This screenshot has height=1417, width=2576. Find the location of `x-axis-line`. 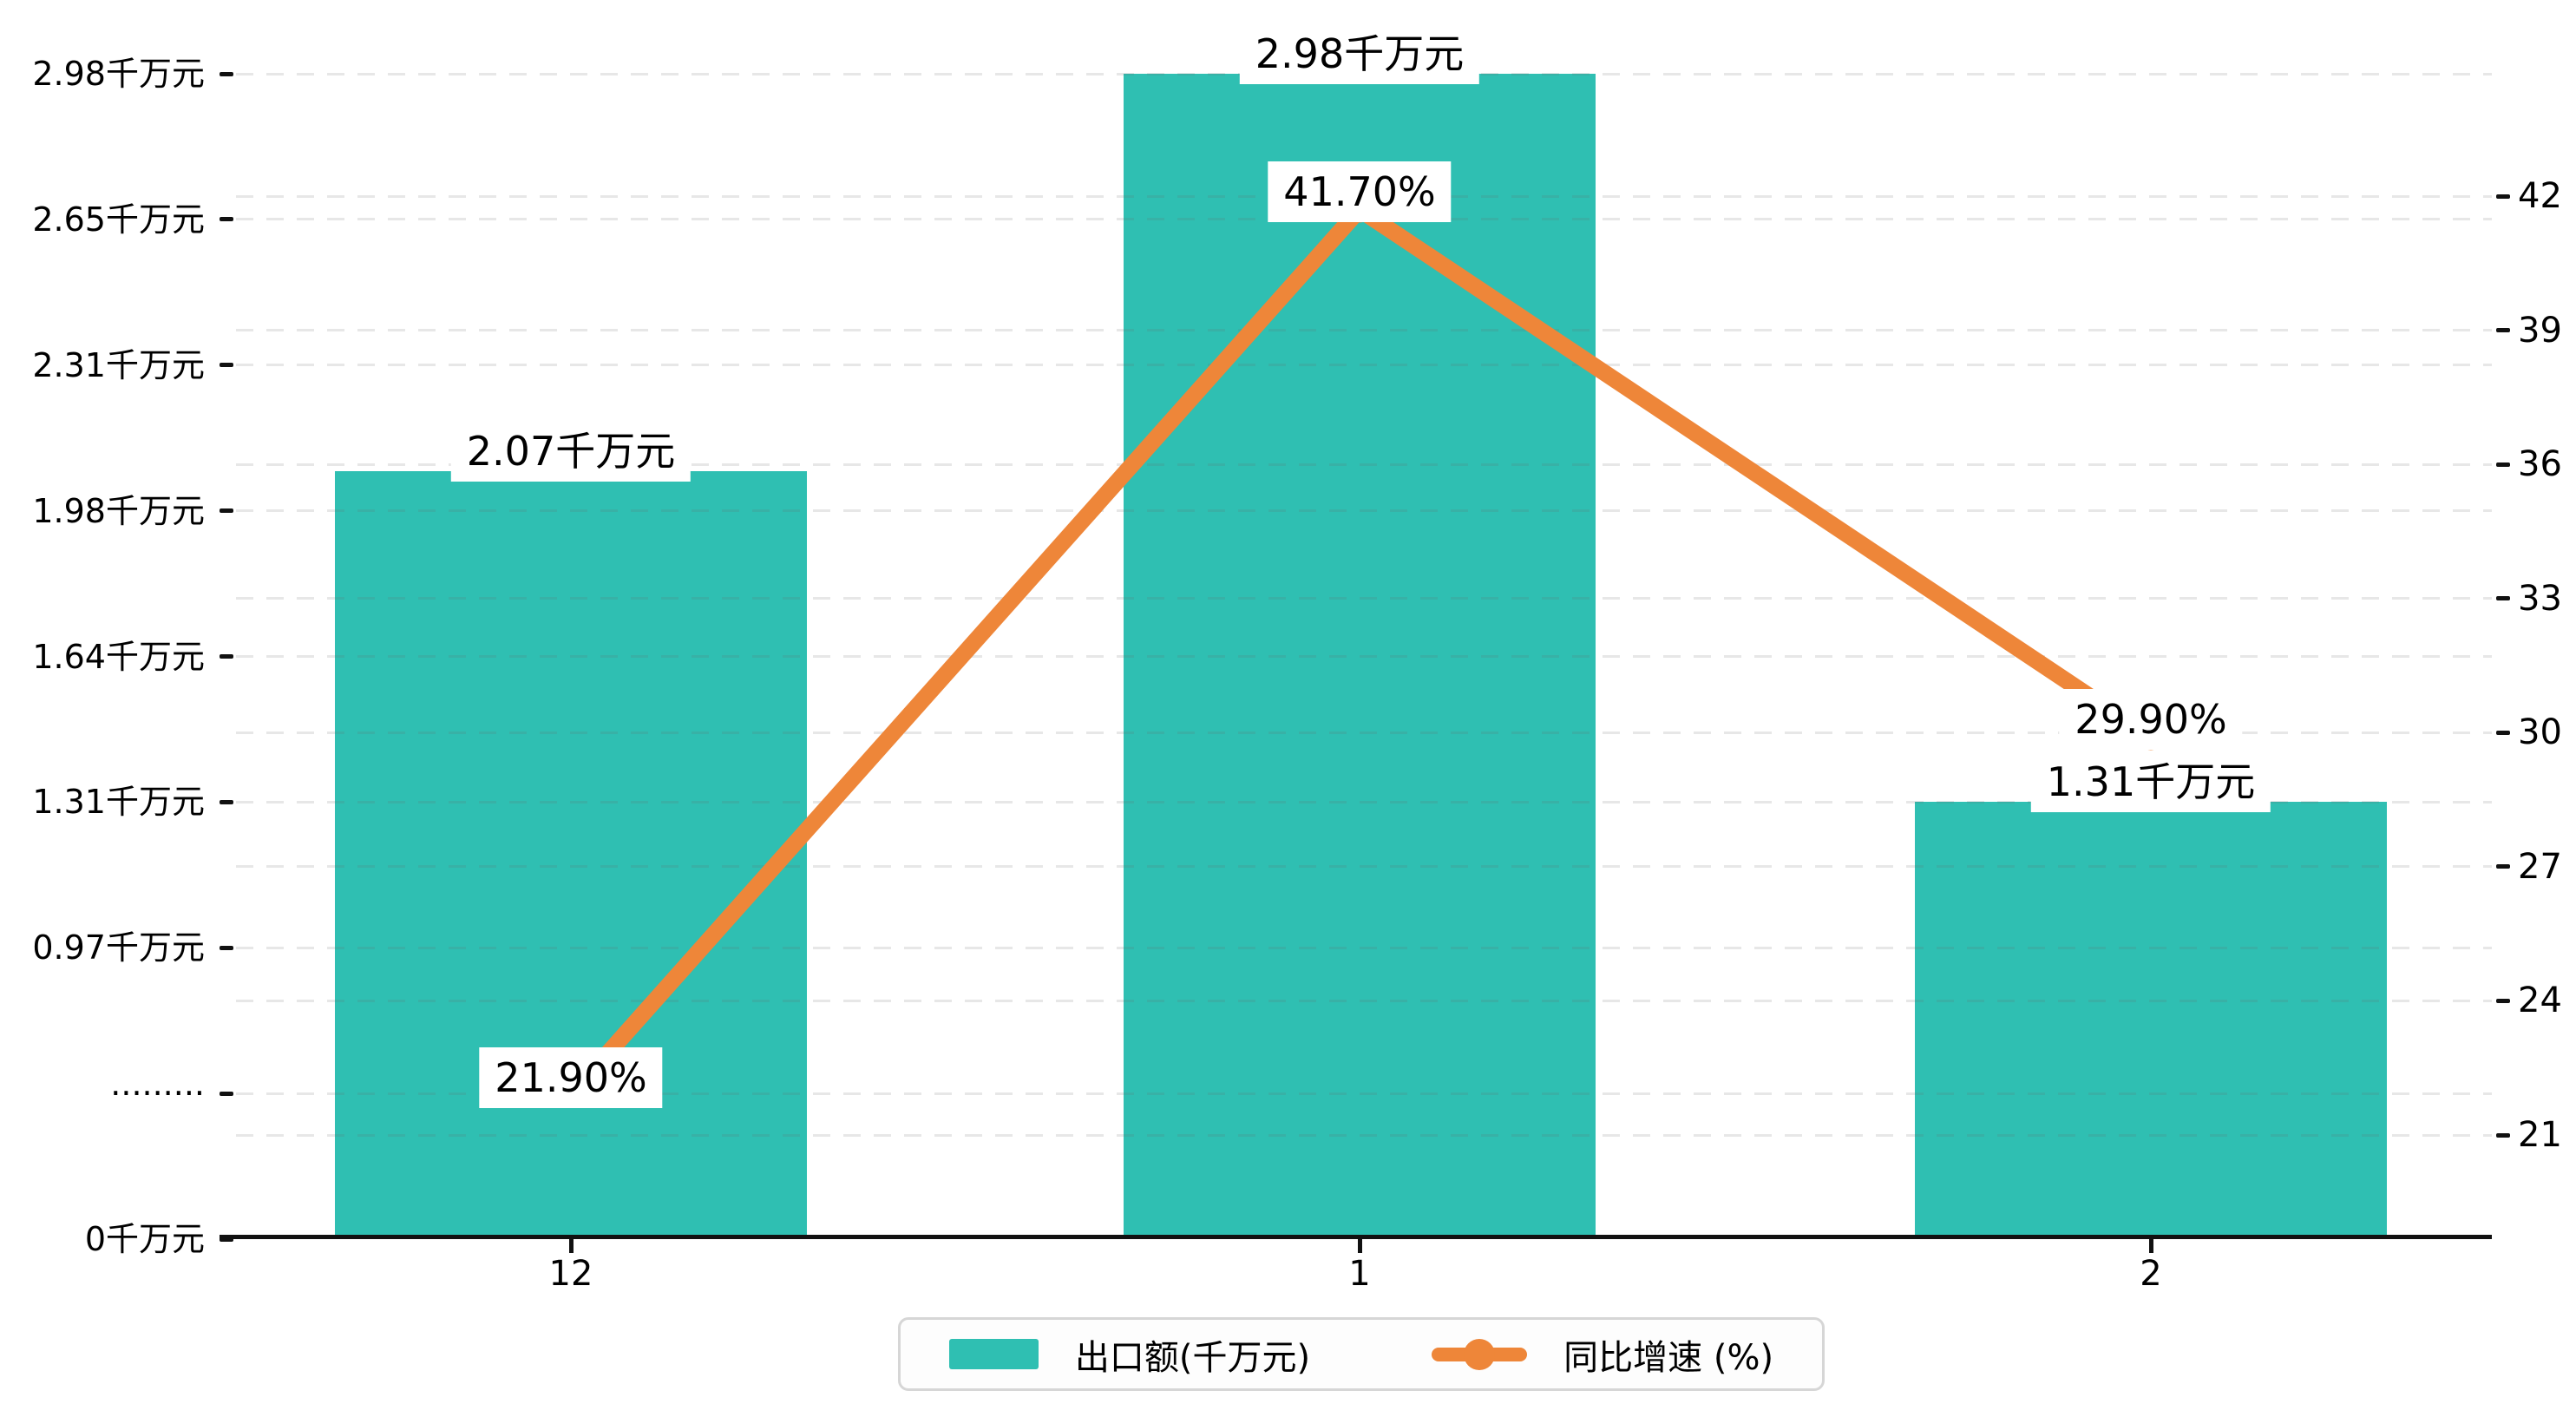

x-axis-line is located at coordinates (1356, 1237).